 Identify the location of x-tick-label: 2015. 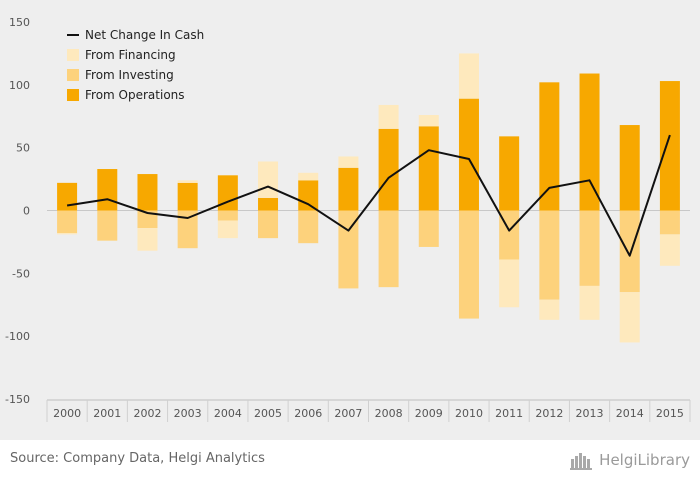
(670, 413).